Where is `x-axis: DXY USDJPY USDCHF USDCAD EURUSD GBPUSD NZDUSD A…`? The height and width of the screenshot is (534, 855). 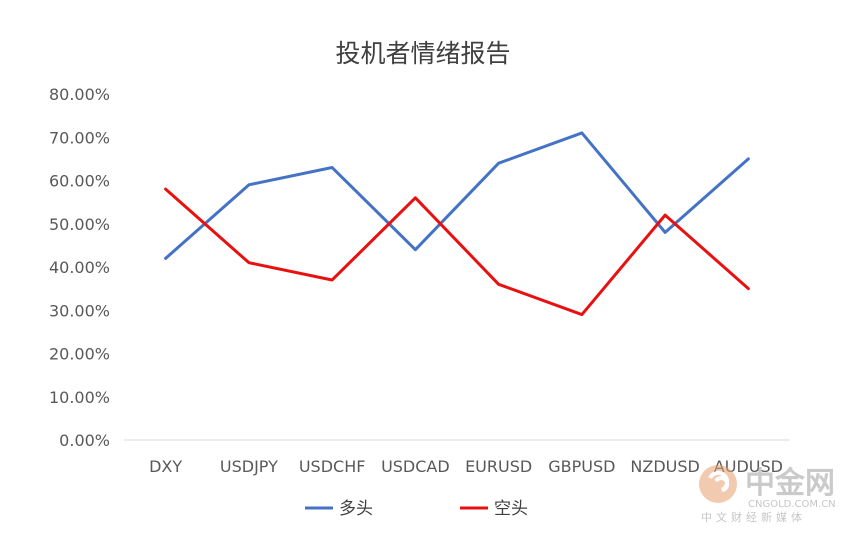
x-axis: DXY USDJPY USDCHF USDCAD EURUSD GBPUSD NZDUSD A… is located at coordinates (466, 466).